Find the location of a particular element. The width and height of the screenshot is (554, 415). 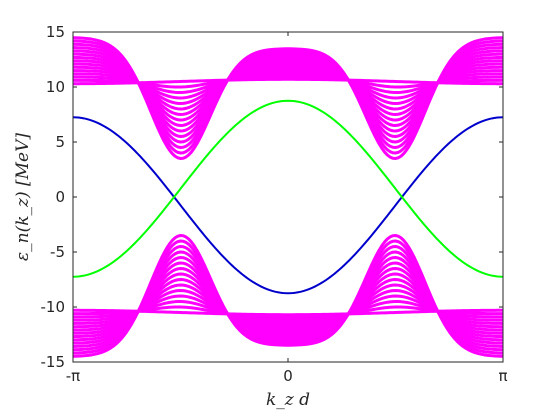

y-tick-label: 5 is located at coordinates (60, 142).